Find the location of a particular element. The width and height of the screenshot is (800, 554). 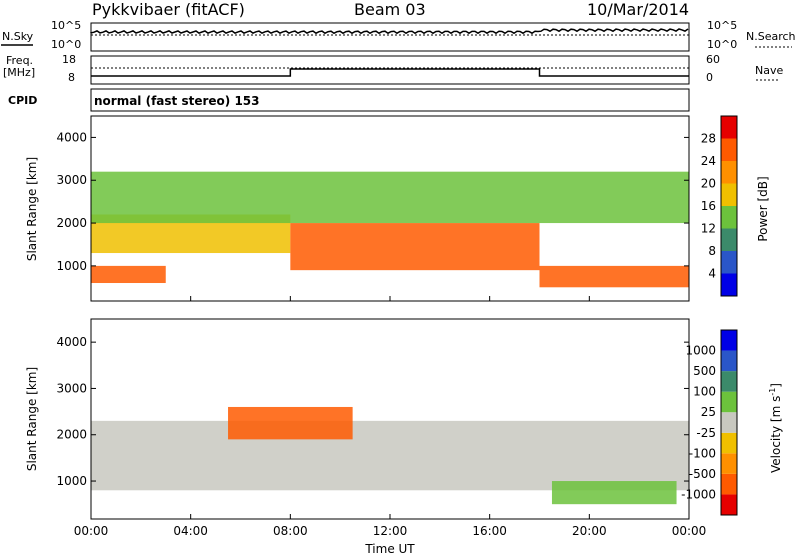

velocity-xtick-label-2: 08:00 is located at coordinates (290, 531).